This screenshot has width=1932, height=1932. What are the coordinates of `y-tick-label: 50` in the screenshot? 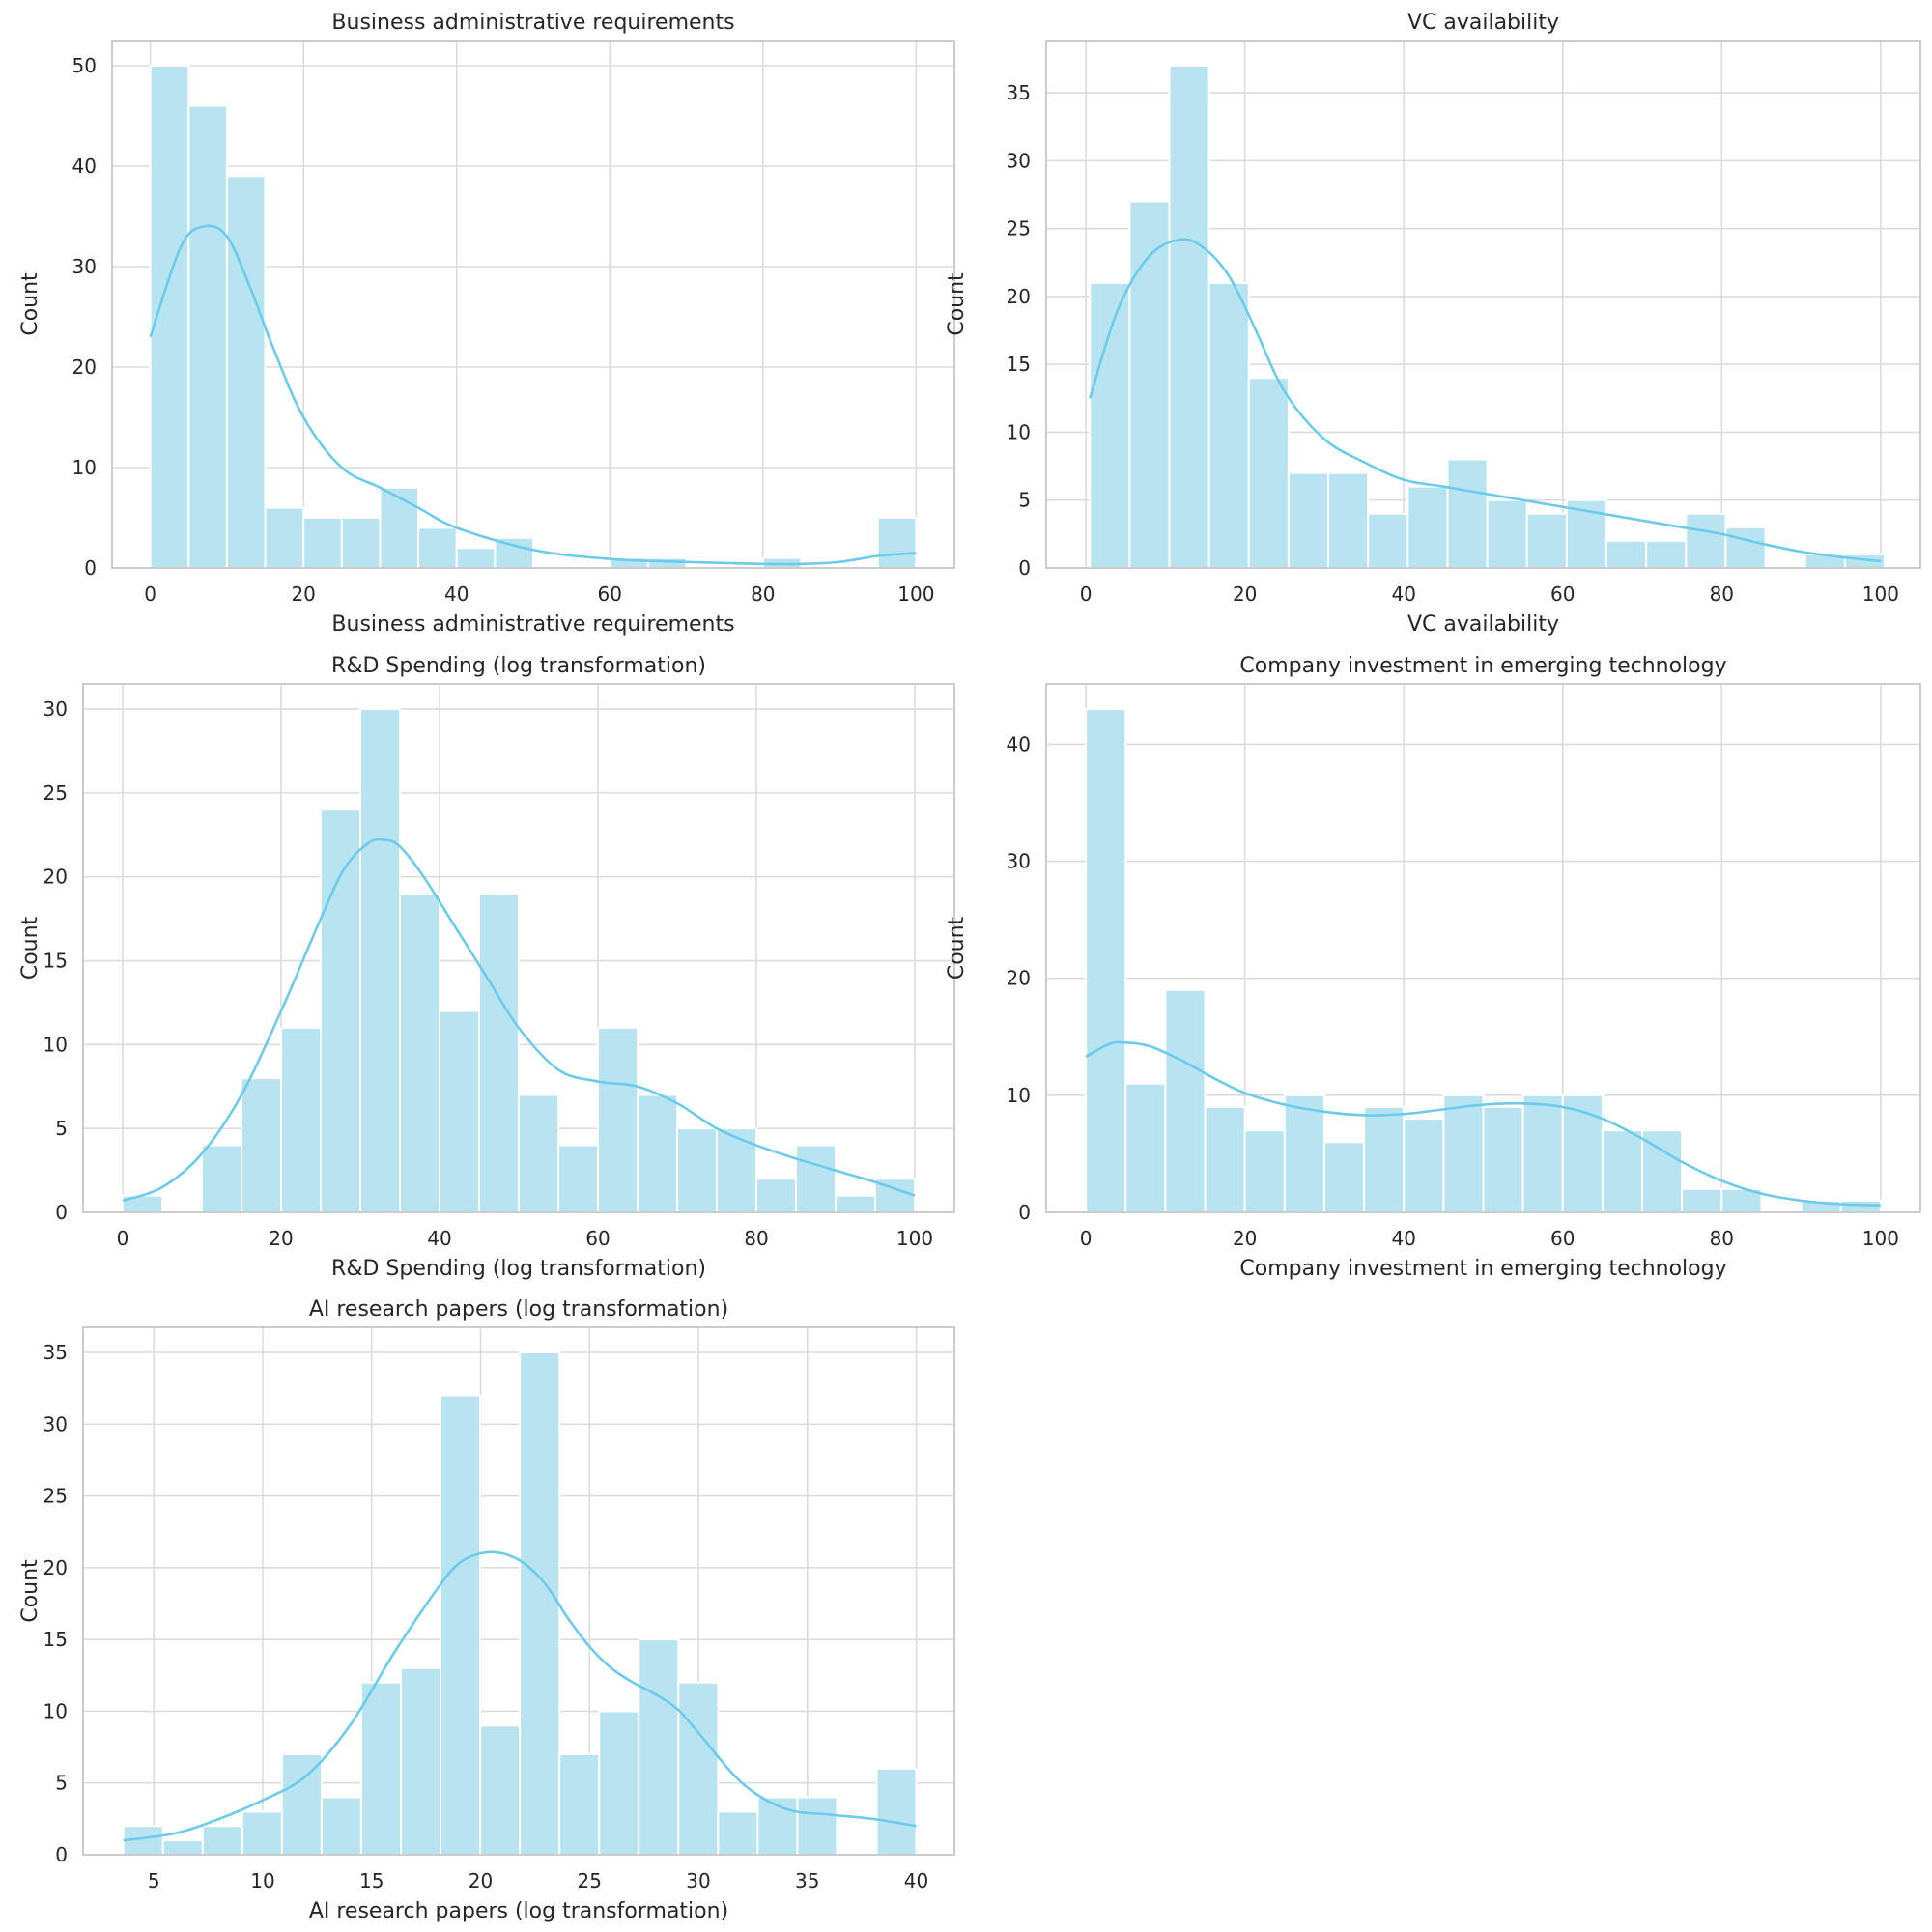 It's located at (84, 65).